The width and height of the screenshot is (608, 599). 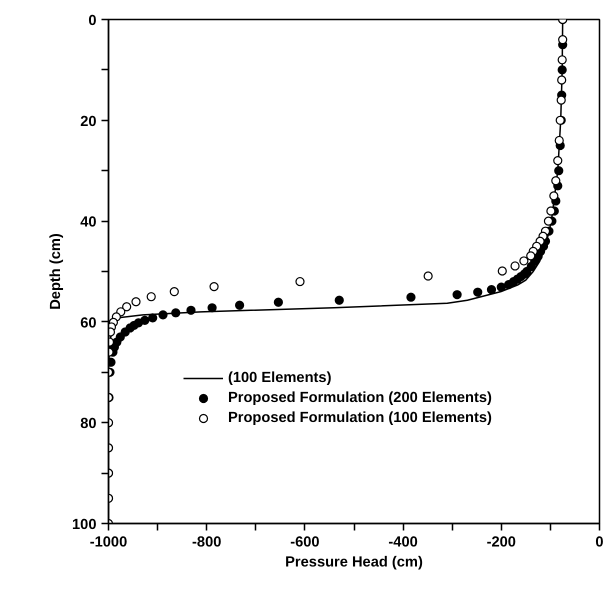 What do you see at coordinates (88, 424) in the screenshot?
I see `y-tick-label: 80` at bounding box center [88, 424].